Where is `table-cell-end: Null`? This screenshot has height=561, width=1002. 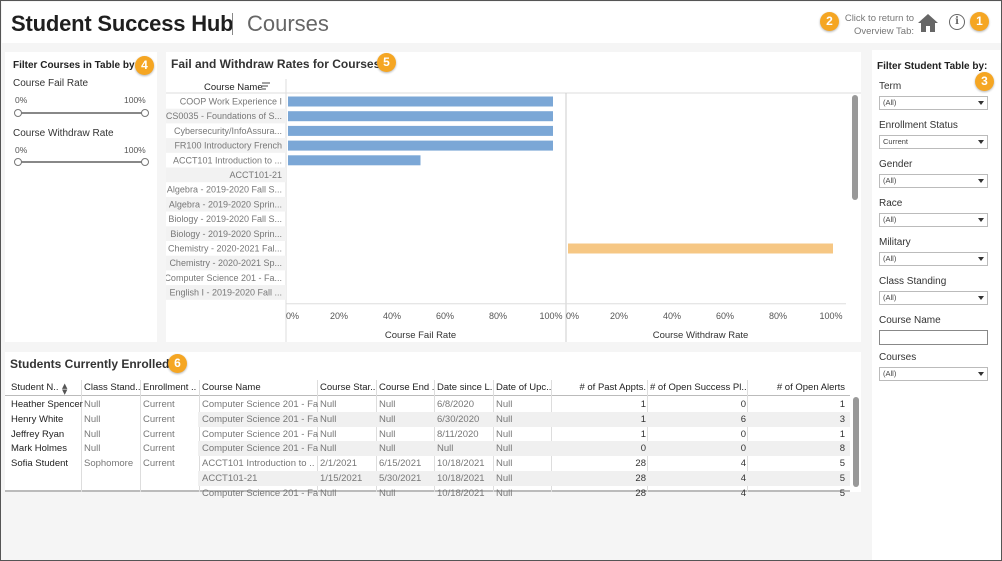
table-cell-end: Null is located at coordinates (387, 434).